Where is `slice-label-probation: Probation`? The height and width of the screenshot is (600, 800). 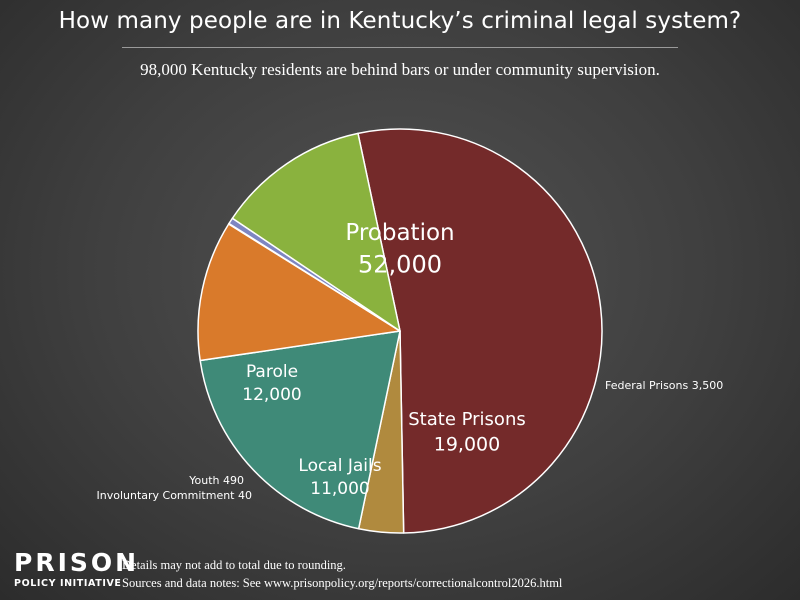 slice-label-probation: Probation is located at coordinates (399, 233).